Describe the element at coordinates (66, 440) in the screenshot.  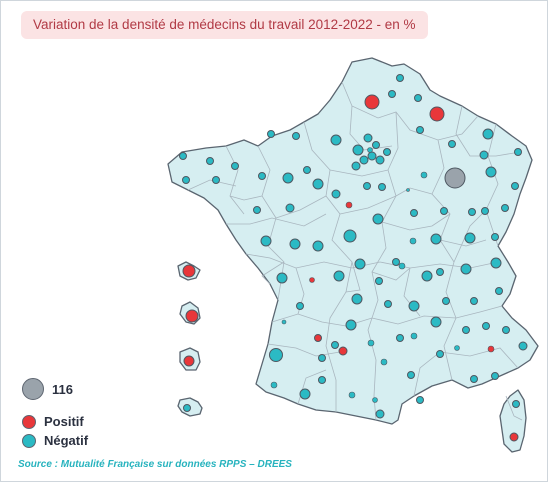
I see `legend-negative-label: Négatif` at that location.